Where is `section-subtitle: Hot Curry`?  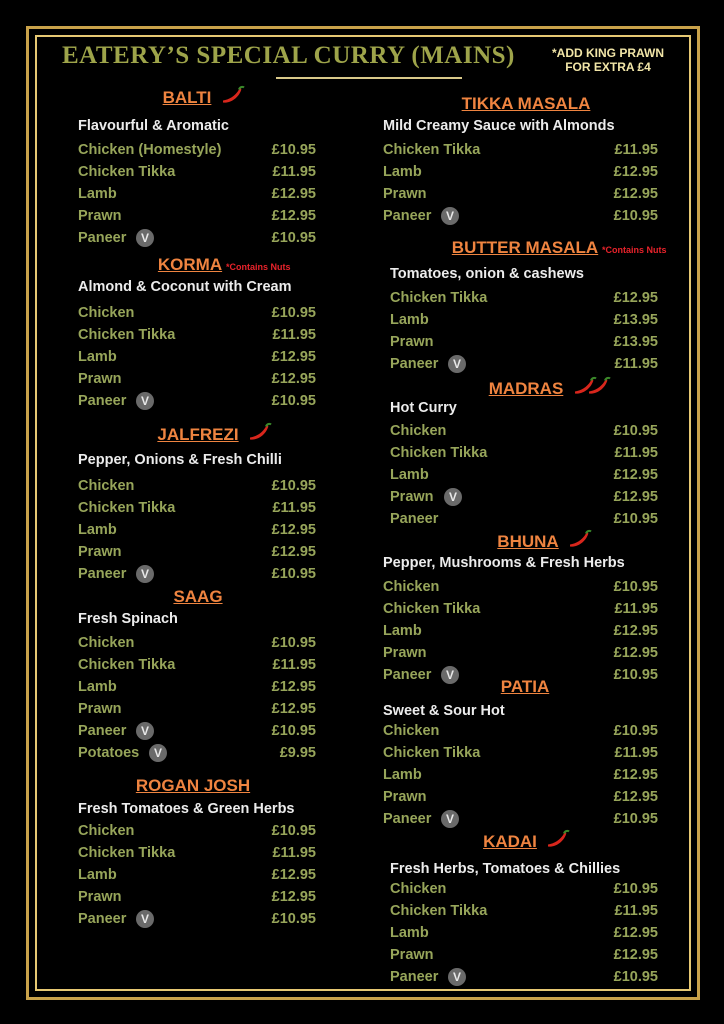
section-subtitle: Hot Curry is located at coordinates (423, 408).